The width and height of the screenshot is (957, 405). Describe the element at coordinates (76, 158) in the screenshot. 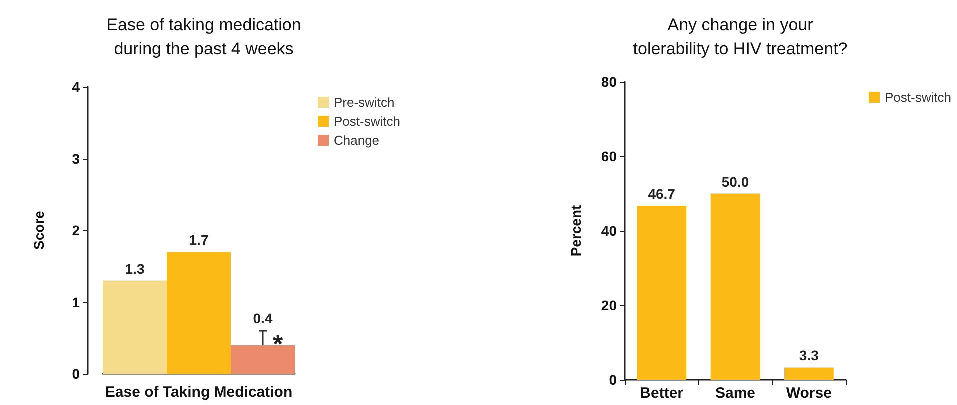

I see `y-tick-label: 3` at that location.